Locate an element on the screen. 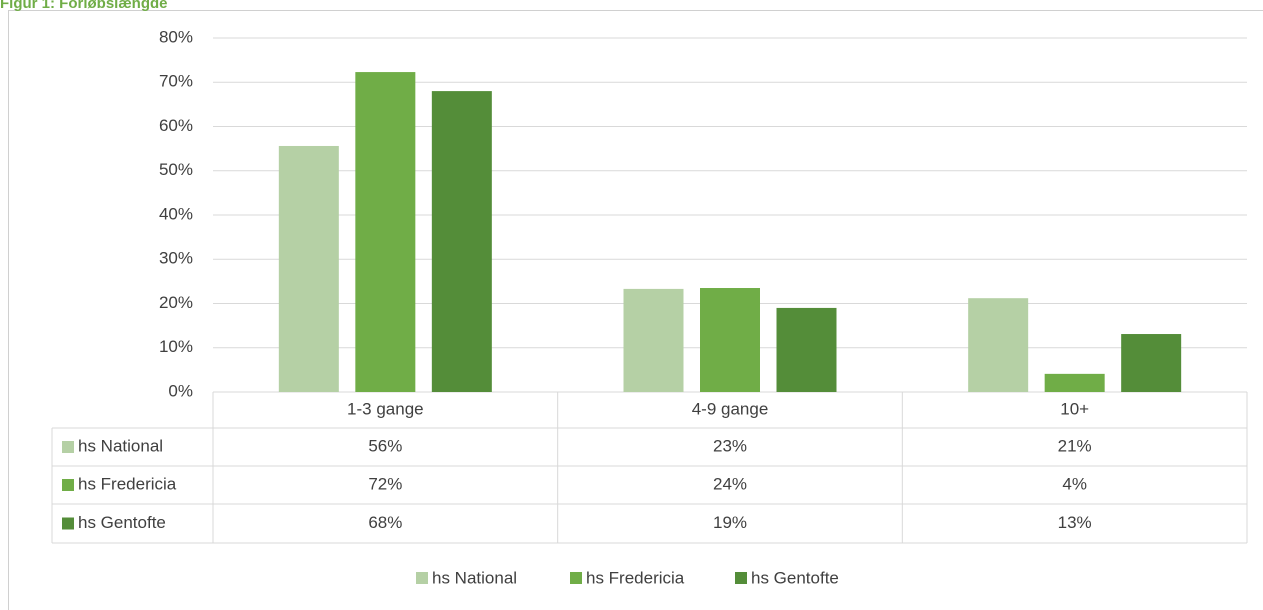 The width and height of the screenshot is (1263, 610). table-row-label: hs National is located at coordinates (120, 445).